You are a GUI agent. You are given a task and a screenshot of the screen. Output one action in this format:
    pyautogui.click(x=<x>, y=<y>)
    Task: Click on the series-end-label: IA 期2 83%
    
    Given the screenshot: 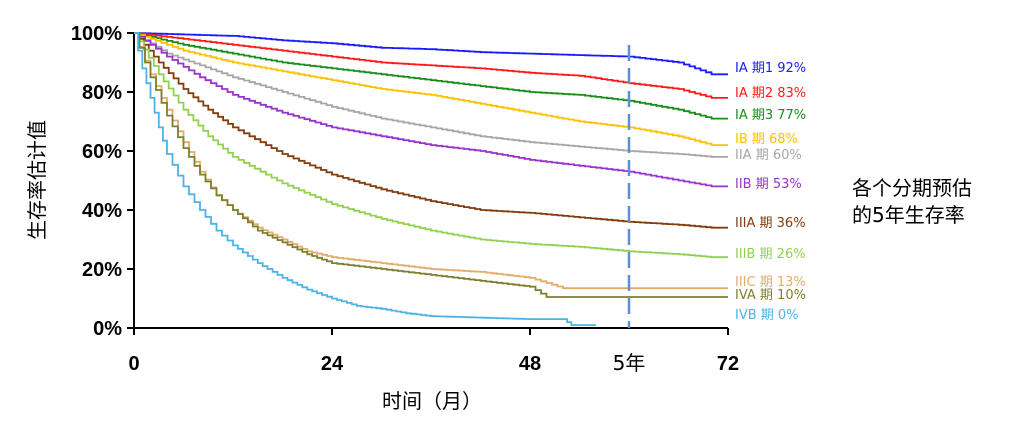 What is the action you would take?
    pyautogui.click(x=770, y=93)
    